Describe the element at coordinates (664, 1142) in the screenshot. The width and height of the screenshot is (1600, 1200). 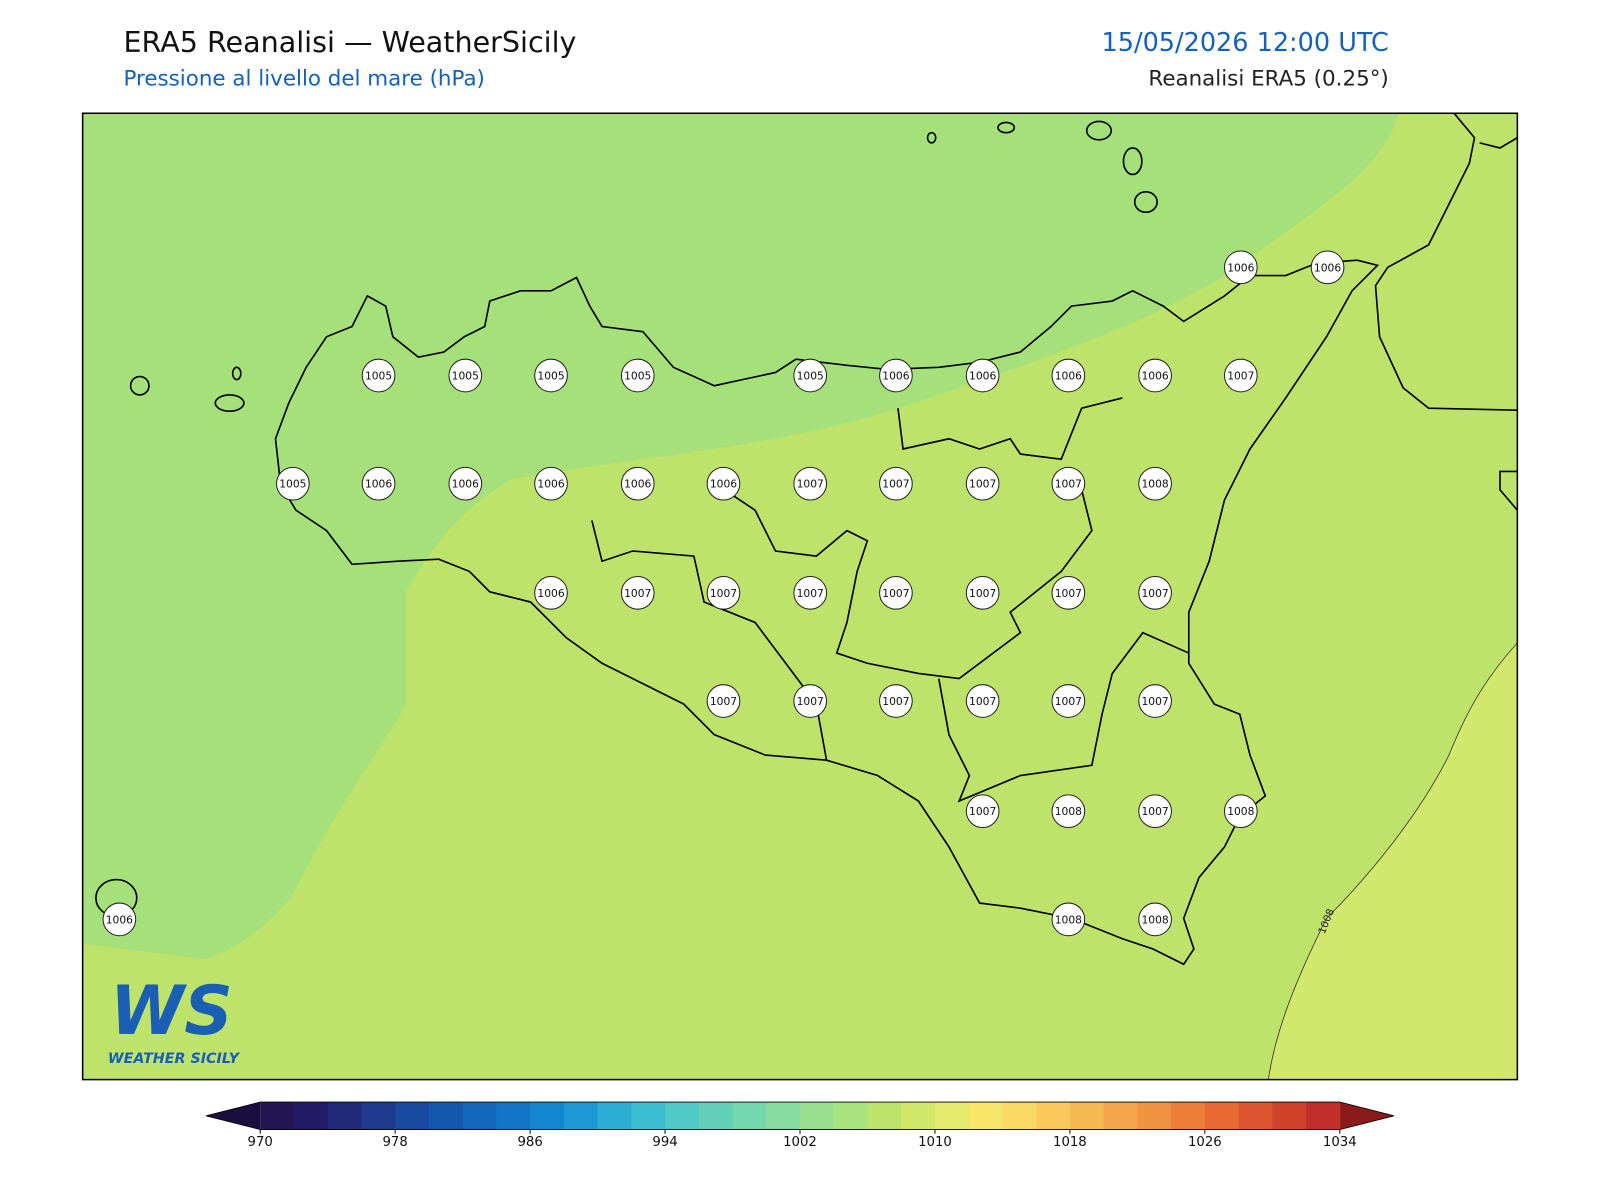
I see `colorbar-tick-label: 994` at that location.